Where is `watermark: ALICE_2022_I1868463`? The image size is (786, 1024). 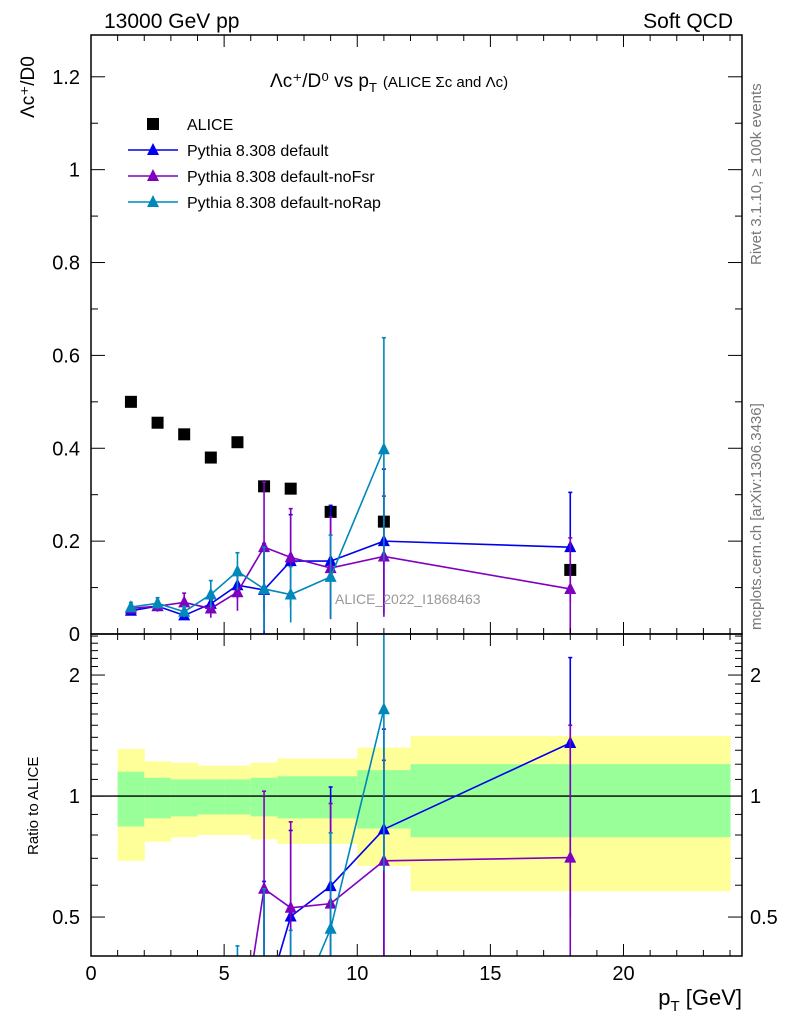
watermark: ALICE_2022_I1868463 is located at coordinates (408, 599).